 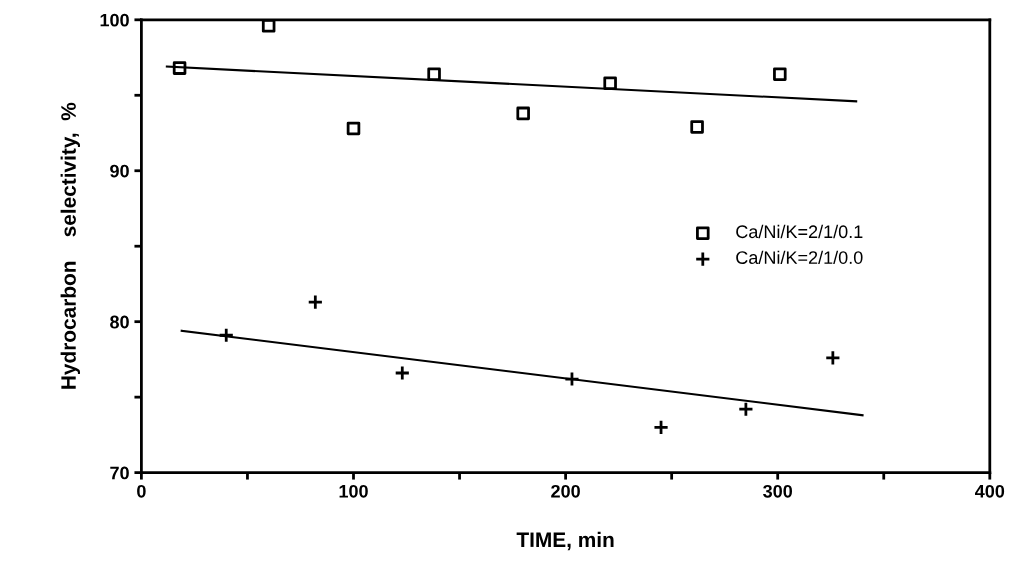 I want to click on x-tick-label: 400, so click(x=990, y=491).